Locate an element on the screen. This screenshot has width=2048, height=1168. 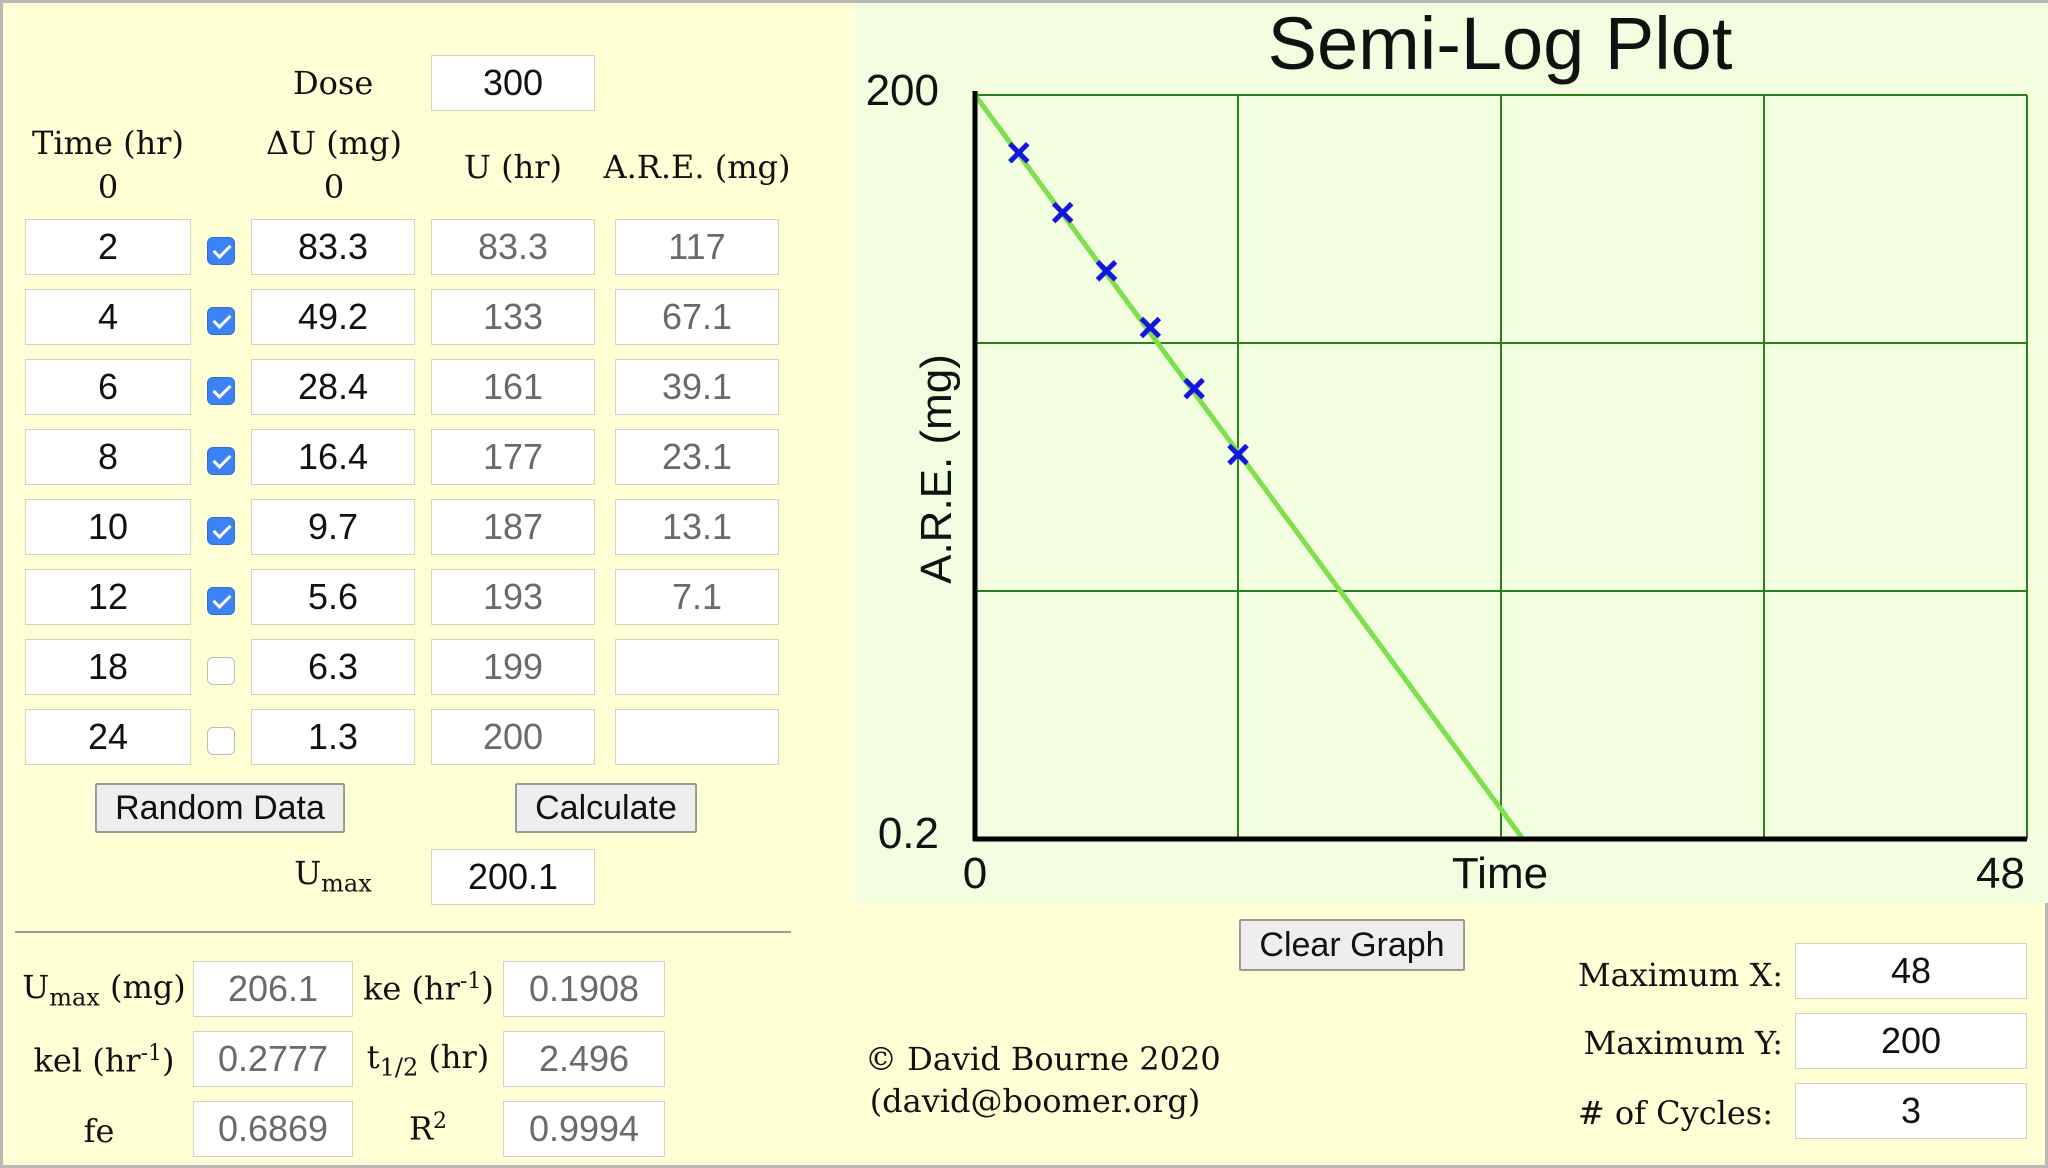
u-value: 199 is located at coordinates (513, 667).